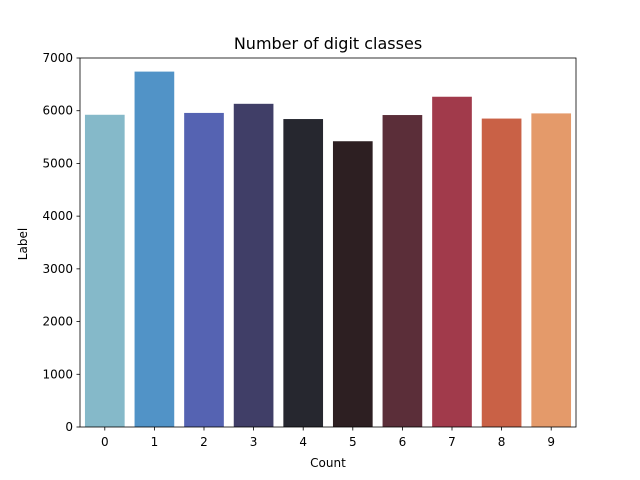 Image resolution: width=640 pixels, height=480 pixels. Describe the element at coordinates (105, 442) in the screenshot. I see `x-tick-label-0: 0` at that location.